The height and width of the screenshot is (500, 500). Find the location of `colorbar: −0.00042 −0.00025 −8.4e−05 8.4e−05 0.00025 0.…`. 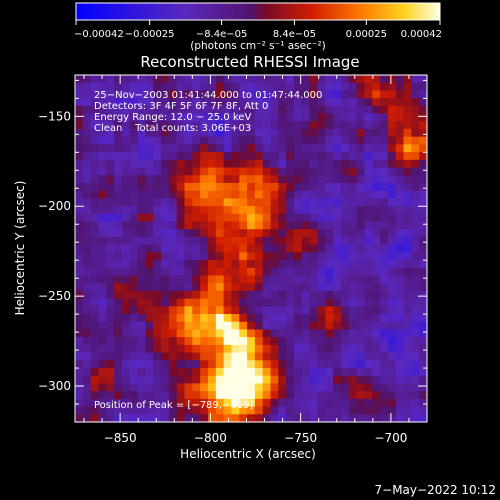

colorbar: −0.00042 −0.00025 −8.4e−05 8.4e−05 0.00025 0.… is located at coordinates (258, 27).